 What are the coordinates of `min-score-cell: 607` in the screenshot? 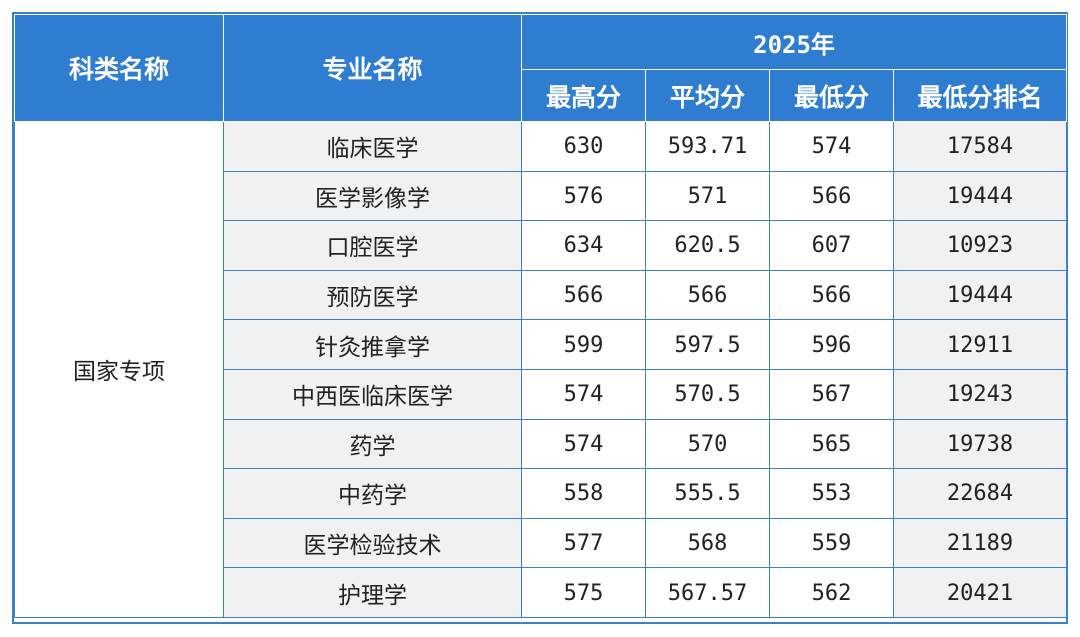 It's located at (831, 245).